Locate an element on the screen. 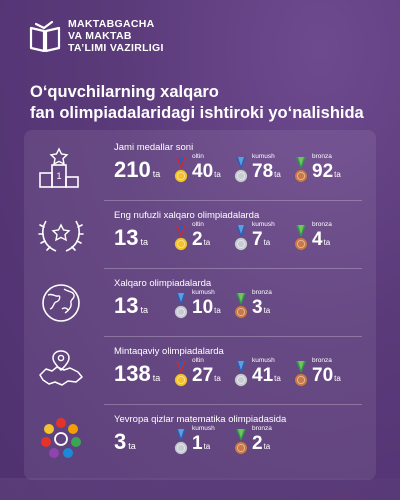  bronza-medal: bronza 3ta is located at coordinates (269, 309).